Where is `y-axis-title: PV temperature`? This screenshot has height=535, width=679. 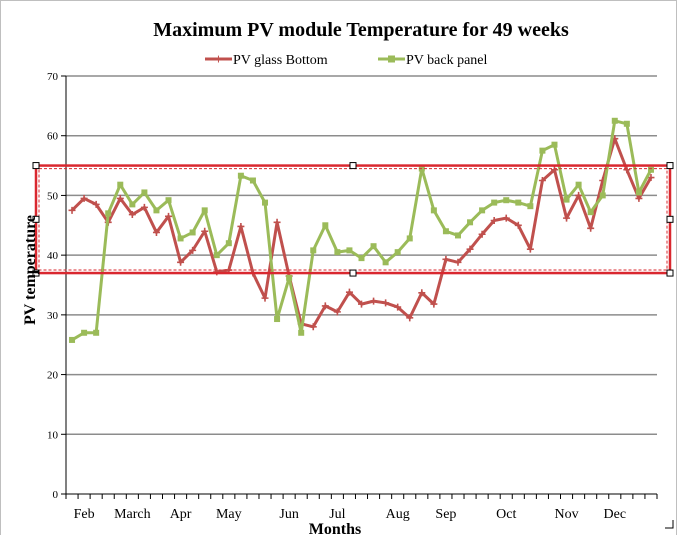 y-axis-title: PV temperature is located at coordinates (30, 270).